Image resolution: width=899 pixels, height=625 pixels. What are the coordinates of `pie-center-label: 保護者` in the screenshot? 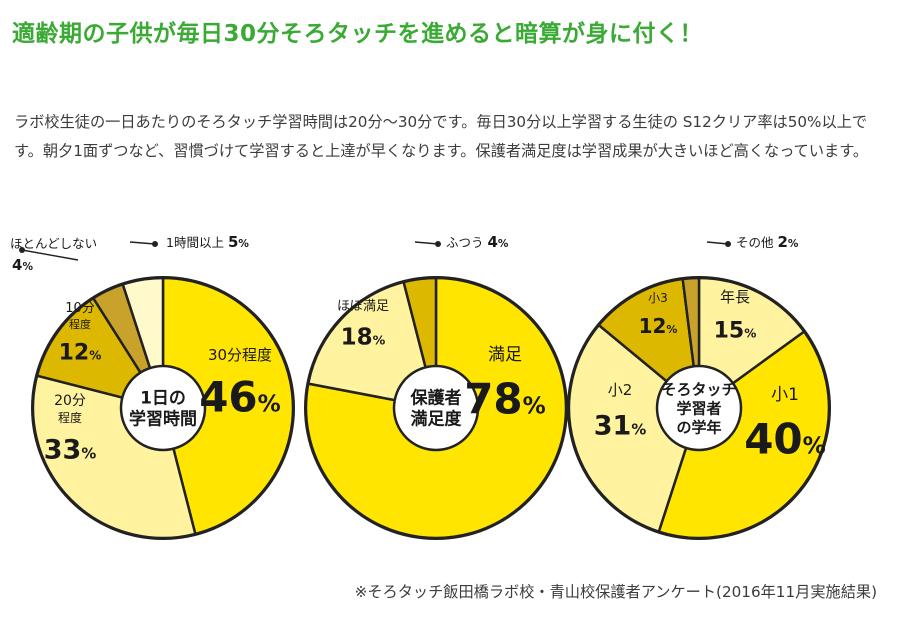 It's located at (436, 397).